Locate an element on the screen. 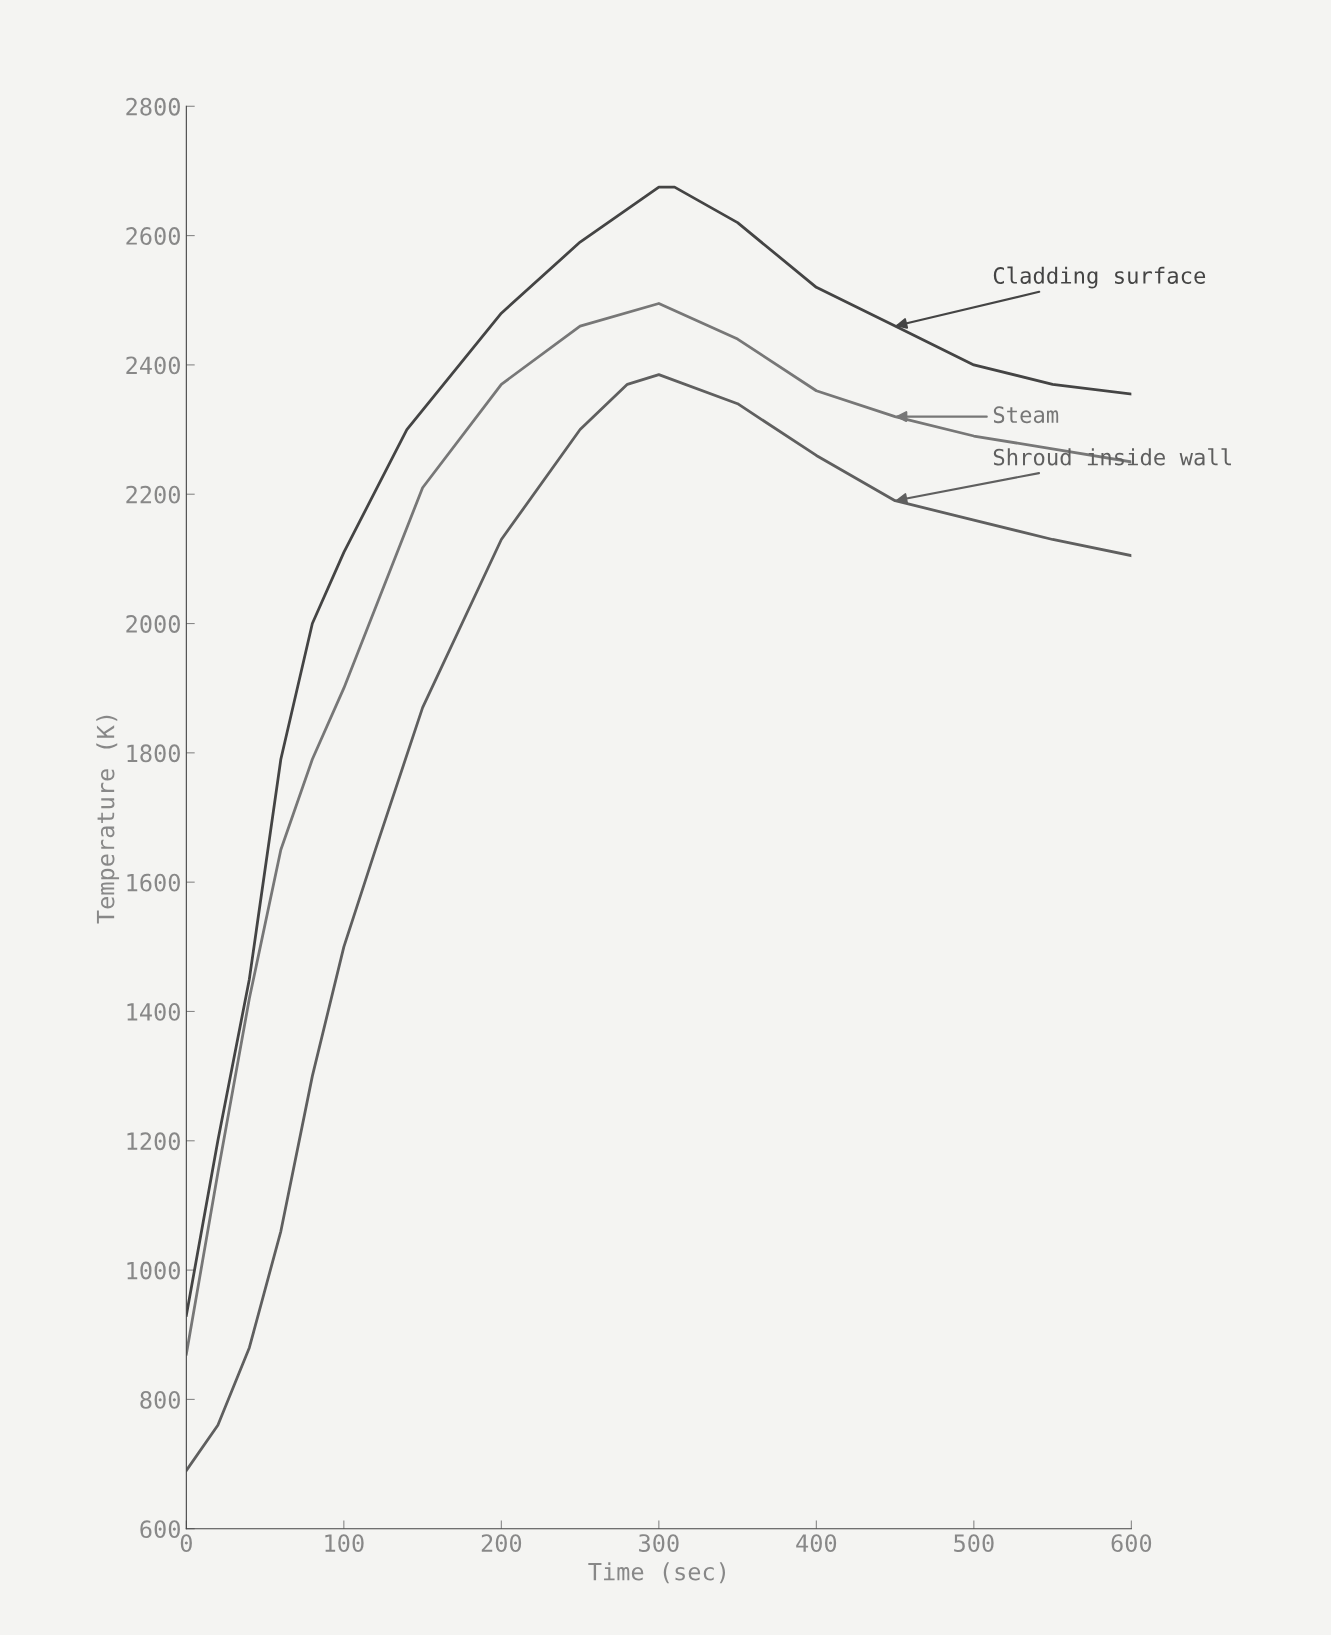  text: Shroud inside wall is located at coordinates (1112, 457).